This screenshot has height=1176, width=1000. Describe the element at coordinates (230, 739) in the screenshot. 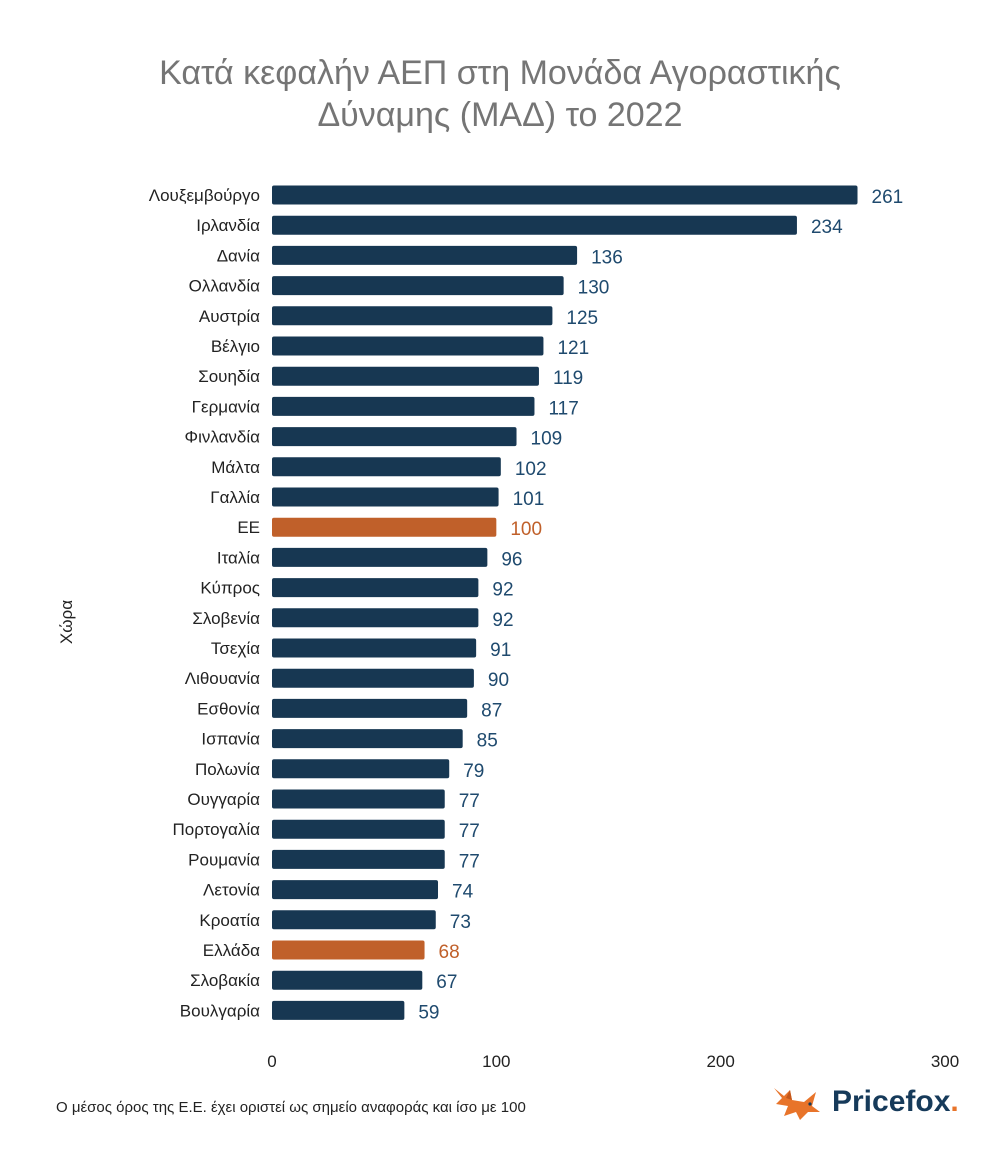

I see `category-label: Ισπανία` at that location.